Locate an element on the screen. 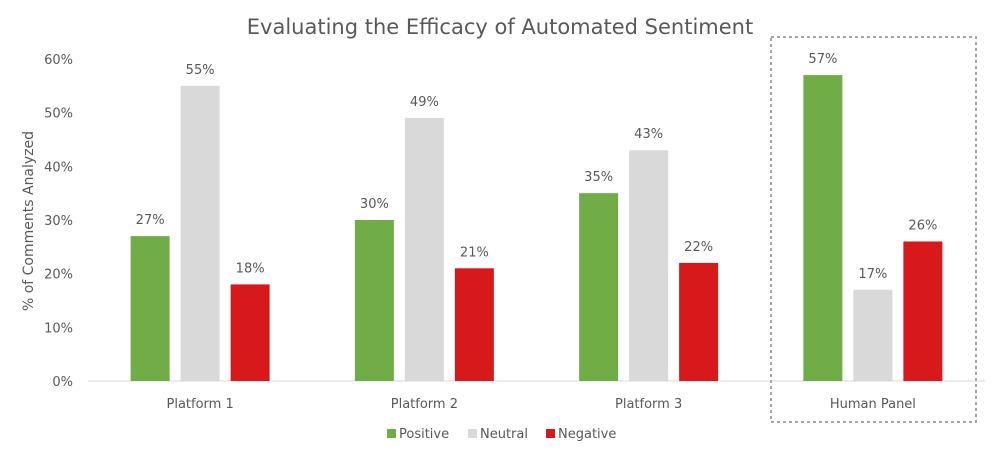 The image size is (1000, 462). data-label: 55% is located at coordinates (200, 70).